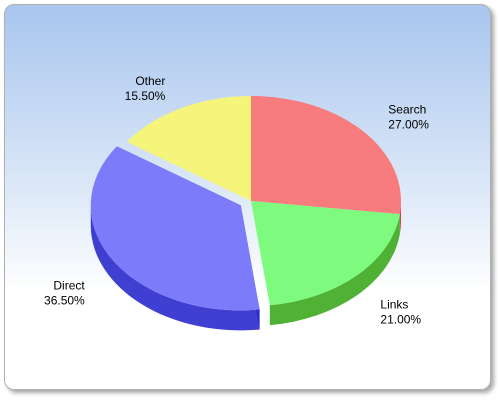 Image resolution: width=500 pixels, height=400 pixels. What do you see at coordinates (400, 320) in the screenshot?
I see `slice-value-links: 21.00%` at bounding box center [400, 320].